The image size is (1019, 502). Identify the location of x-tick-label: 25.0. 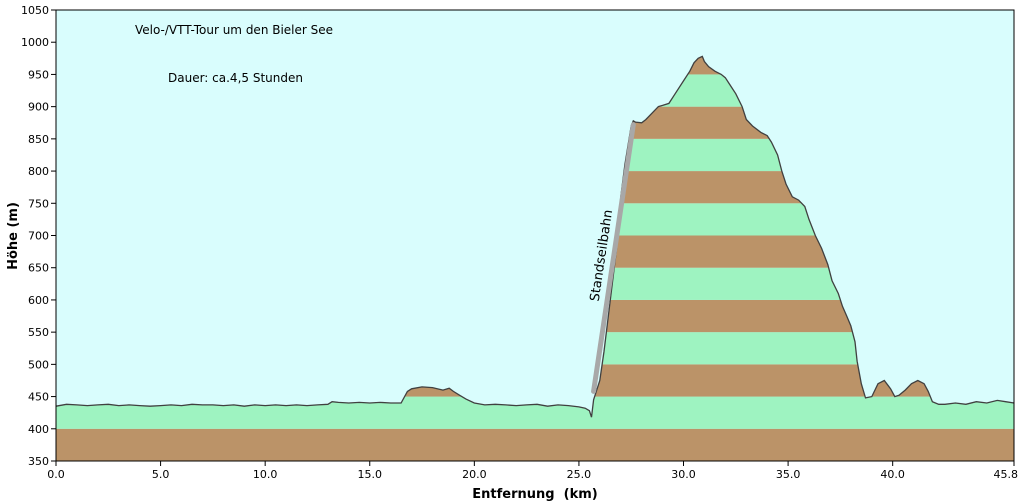
(579, 474).